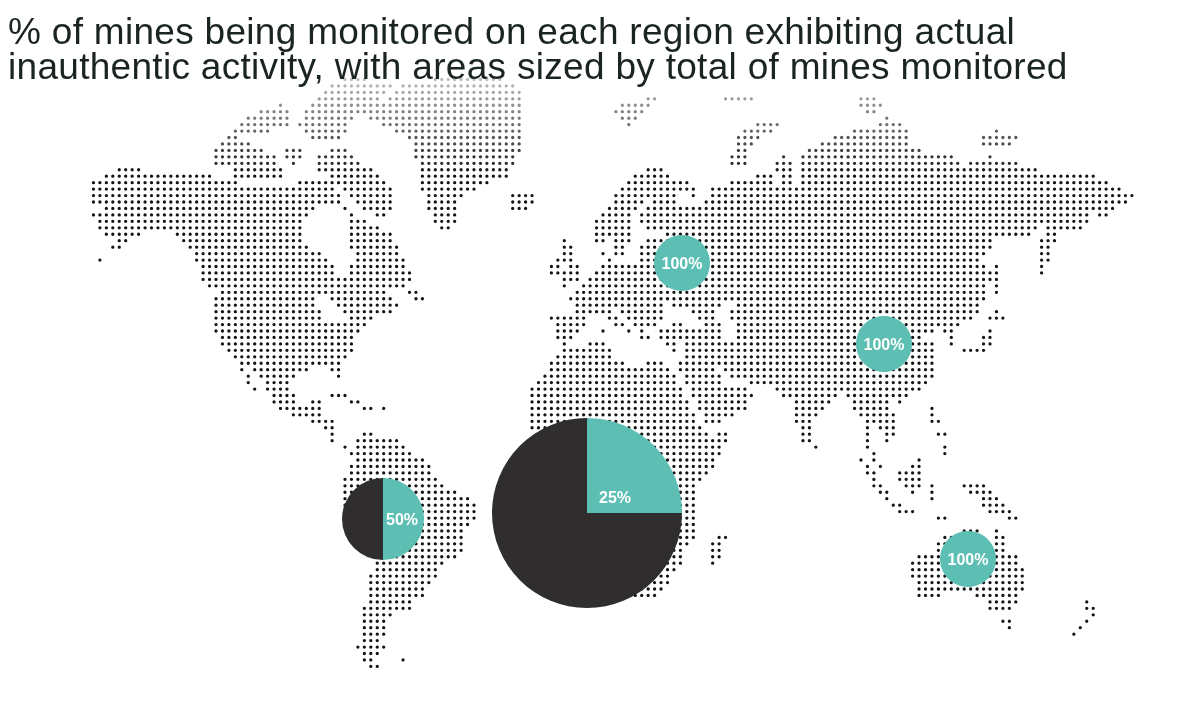  What do you see at coordinates (615, 497) in the screenshot?
I see `data-label: 25%` at bounding box center [615, 497].